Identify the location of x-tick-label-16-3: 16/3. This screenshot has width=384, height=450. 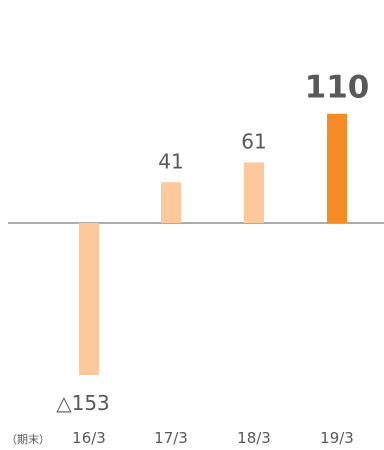
(89, 438).